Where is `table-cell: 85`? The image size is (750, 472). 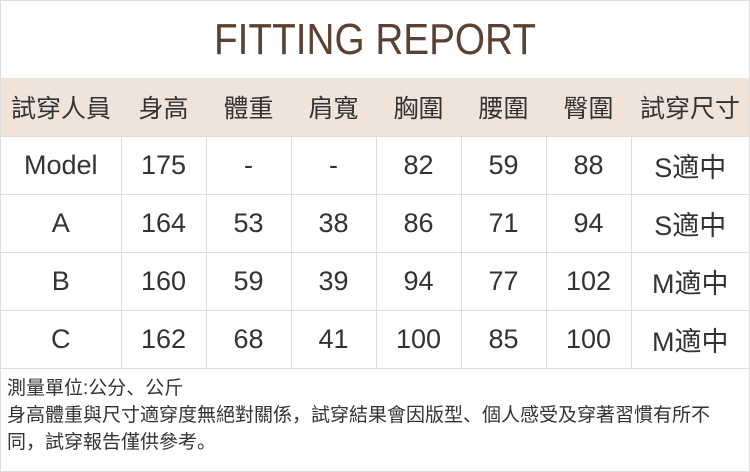 table-cell: 85 is located at coordinates (503, 339).